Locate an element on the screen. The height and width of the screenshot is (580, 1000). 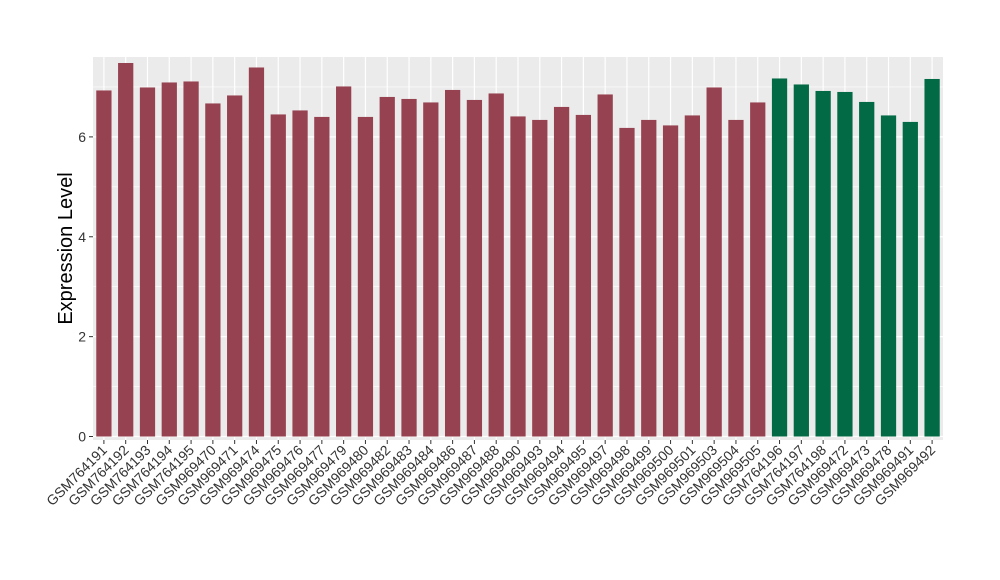
y-axis-title: Expression Level is located at coordinates (66, 248).